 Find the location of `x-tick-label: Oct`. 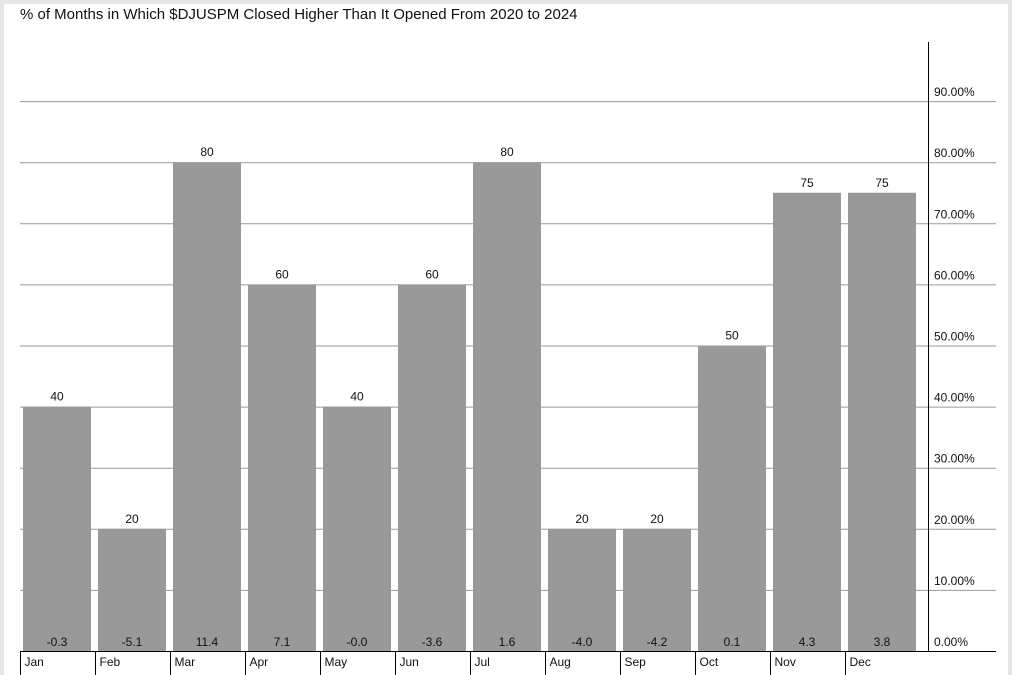

x-tick-label: Oct is located at coordinates (709, 662).